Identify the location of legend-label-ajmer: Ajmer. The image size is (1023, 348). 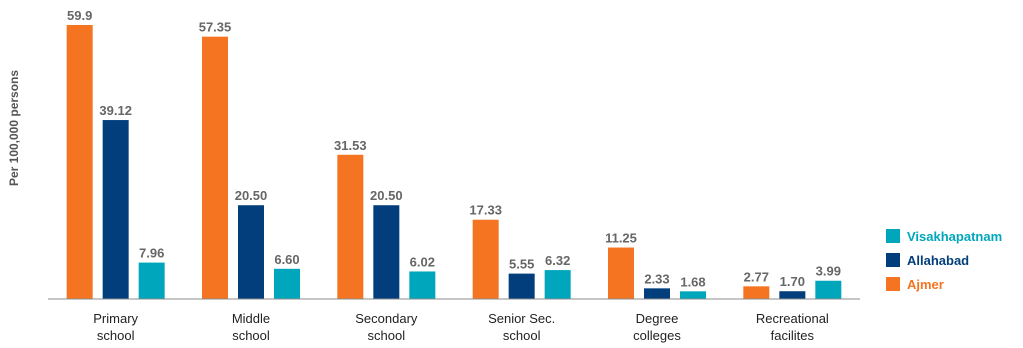
(925, 284).